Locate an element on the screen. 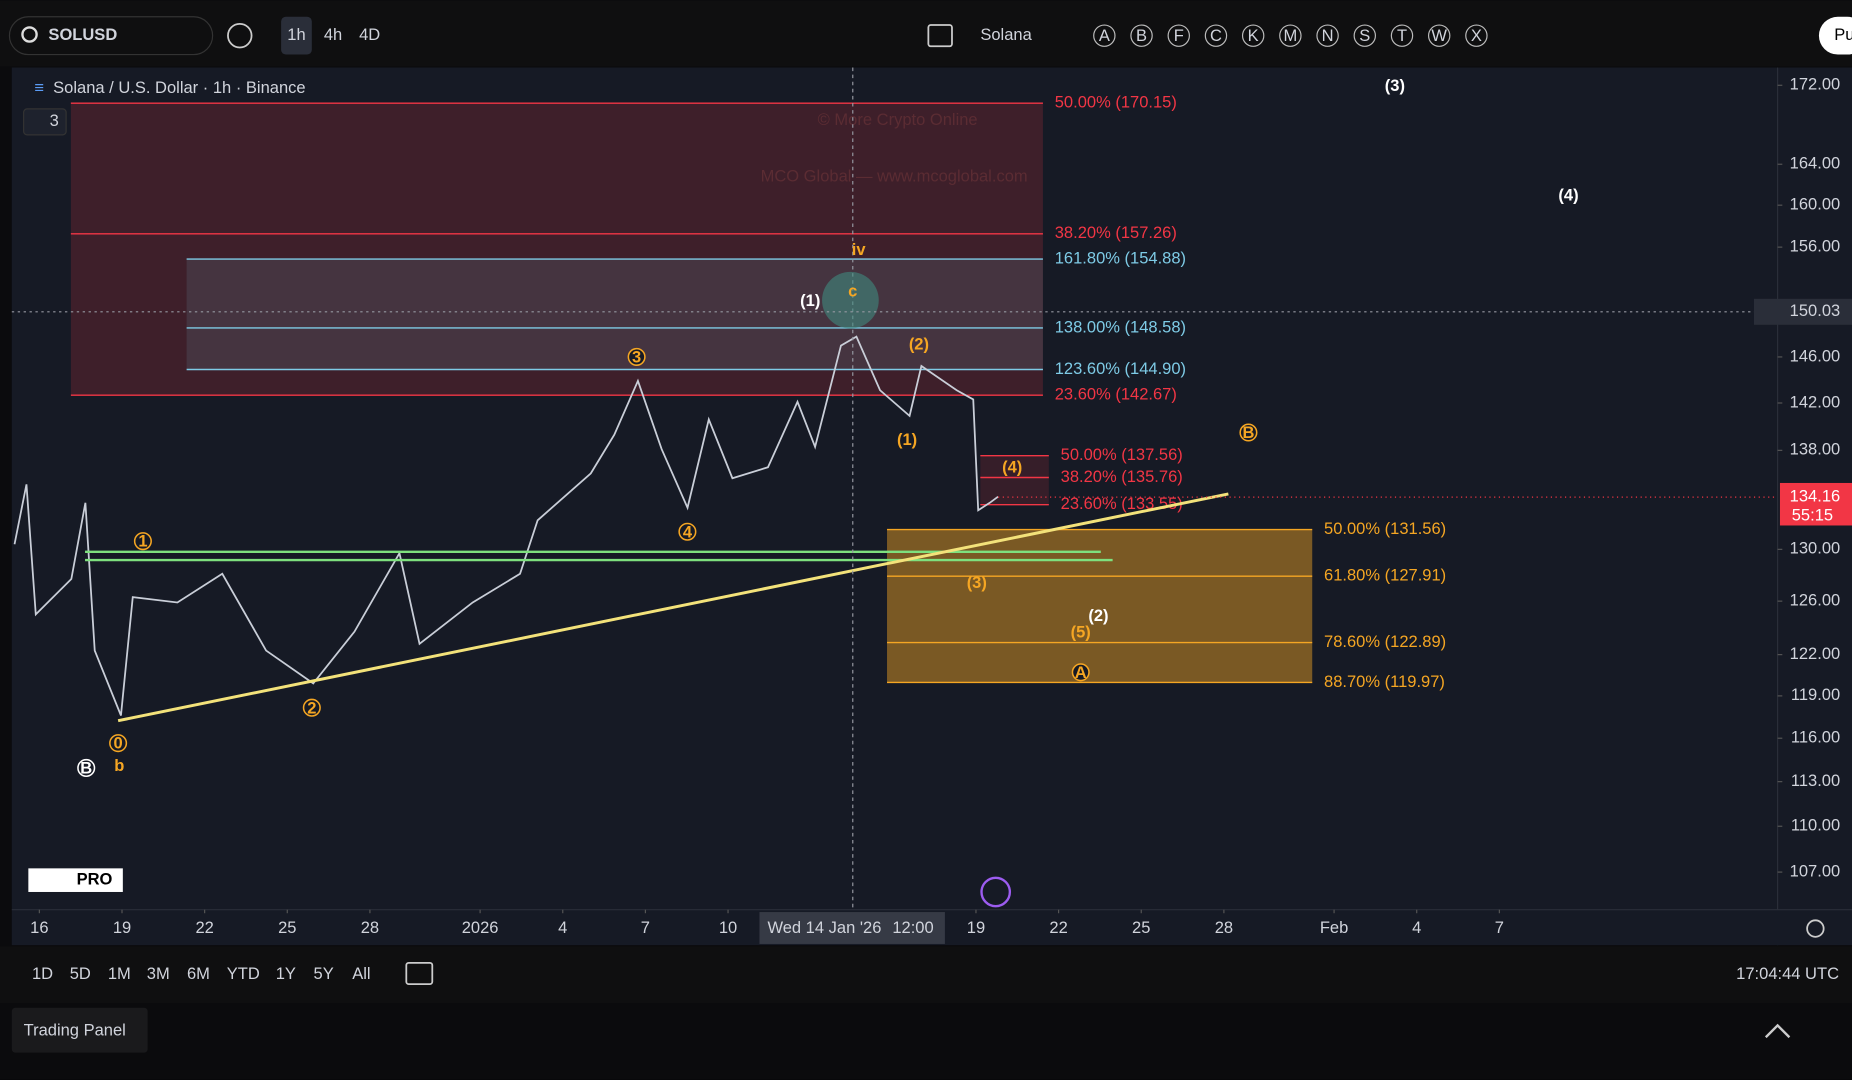  letter: B is located at coordinates (1141, 35).